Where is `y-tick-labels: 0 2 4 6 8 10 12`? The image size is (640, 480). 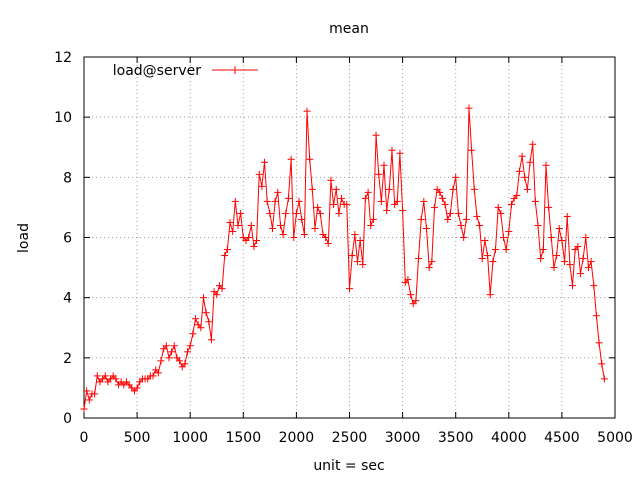 y-tick-labels: 0 2 4 6 8 10 12 is located at coordinates (63, 238).